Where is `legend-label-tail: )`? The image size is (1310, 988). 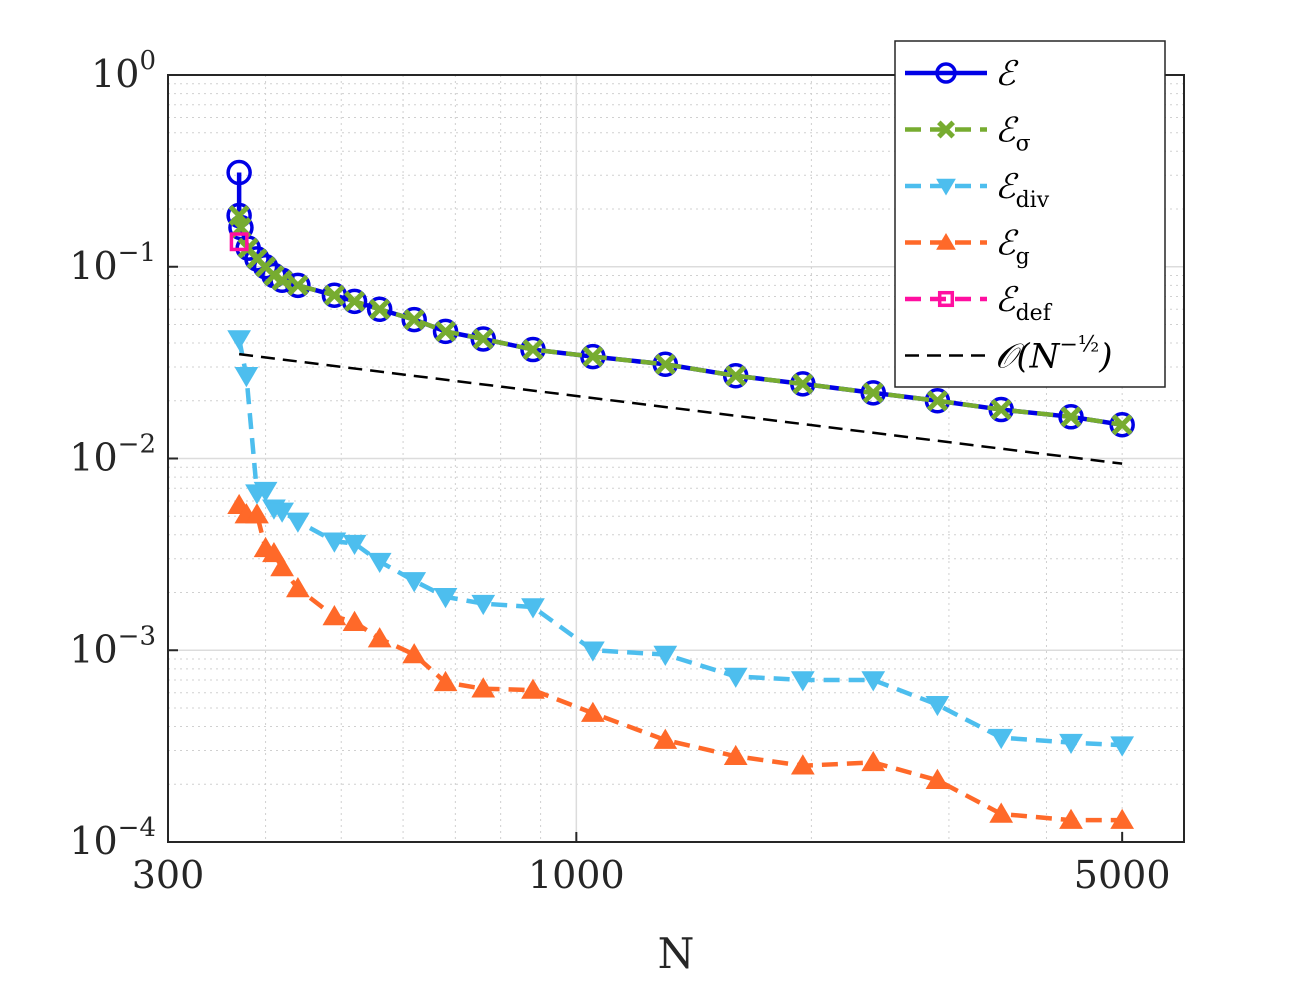 legend-label-tail: ) is located at coordinates (1105, 357).